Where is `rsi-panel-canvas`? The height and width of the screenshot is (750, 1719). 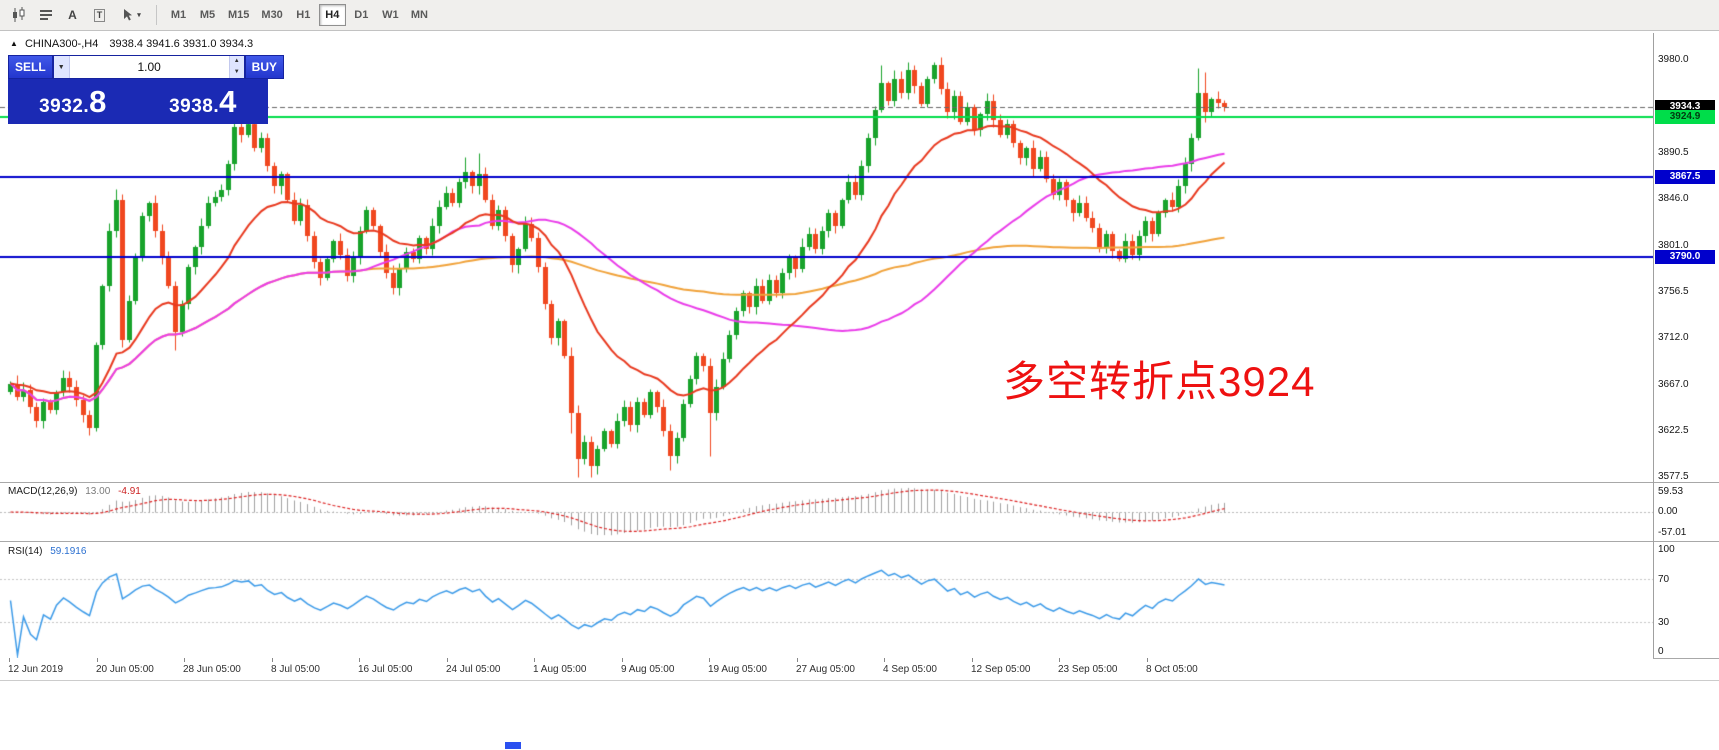 rsi-panel-canvas is located at coordinates (826, 600).